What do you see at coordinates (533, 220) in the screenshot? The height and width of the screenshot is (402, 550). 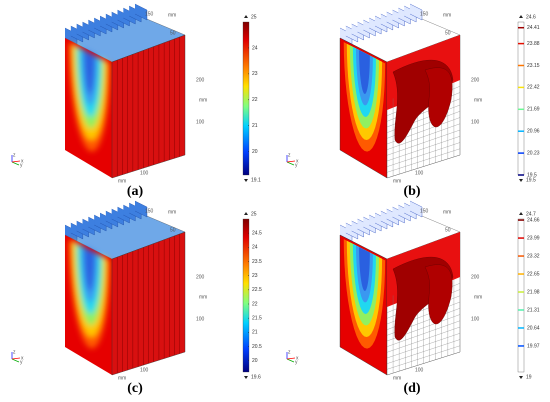 I see `colorbar-tick-label: 24.66` at bounding box center [533, 220].